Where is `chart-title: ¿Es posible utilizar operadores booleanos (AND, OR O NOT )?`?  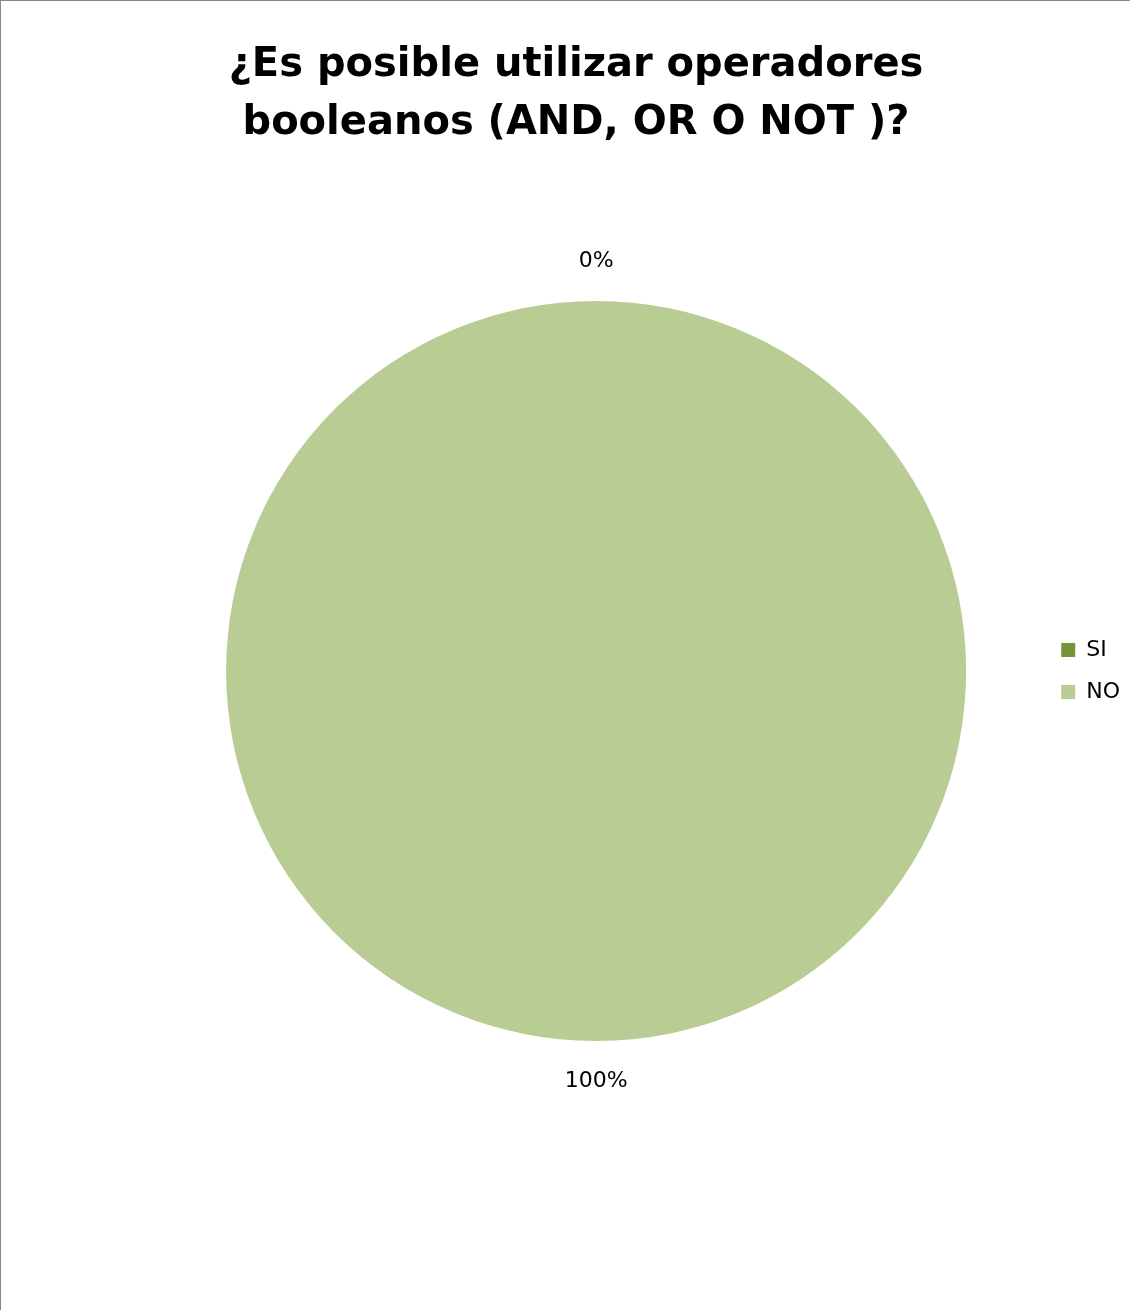
chart-title: ¿Es posible utilizar operadores booleanos (AND, OR O NOT )? is located at coordinates (576, 91).